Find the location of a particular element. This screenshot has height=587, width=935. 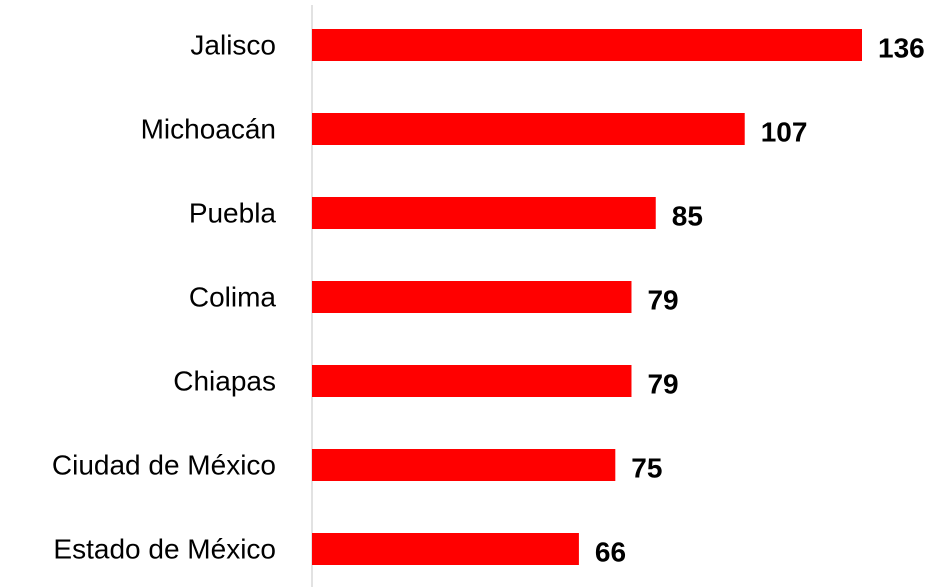

data-label: 66 is located at coordinates (610, 552).